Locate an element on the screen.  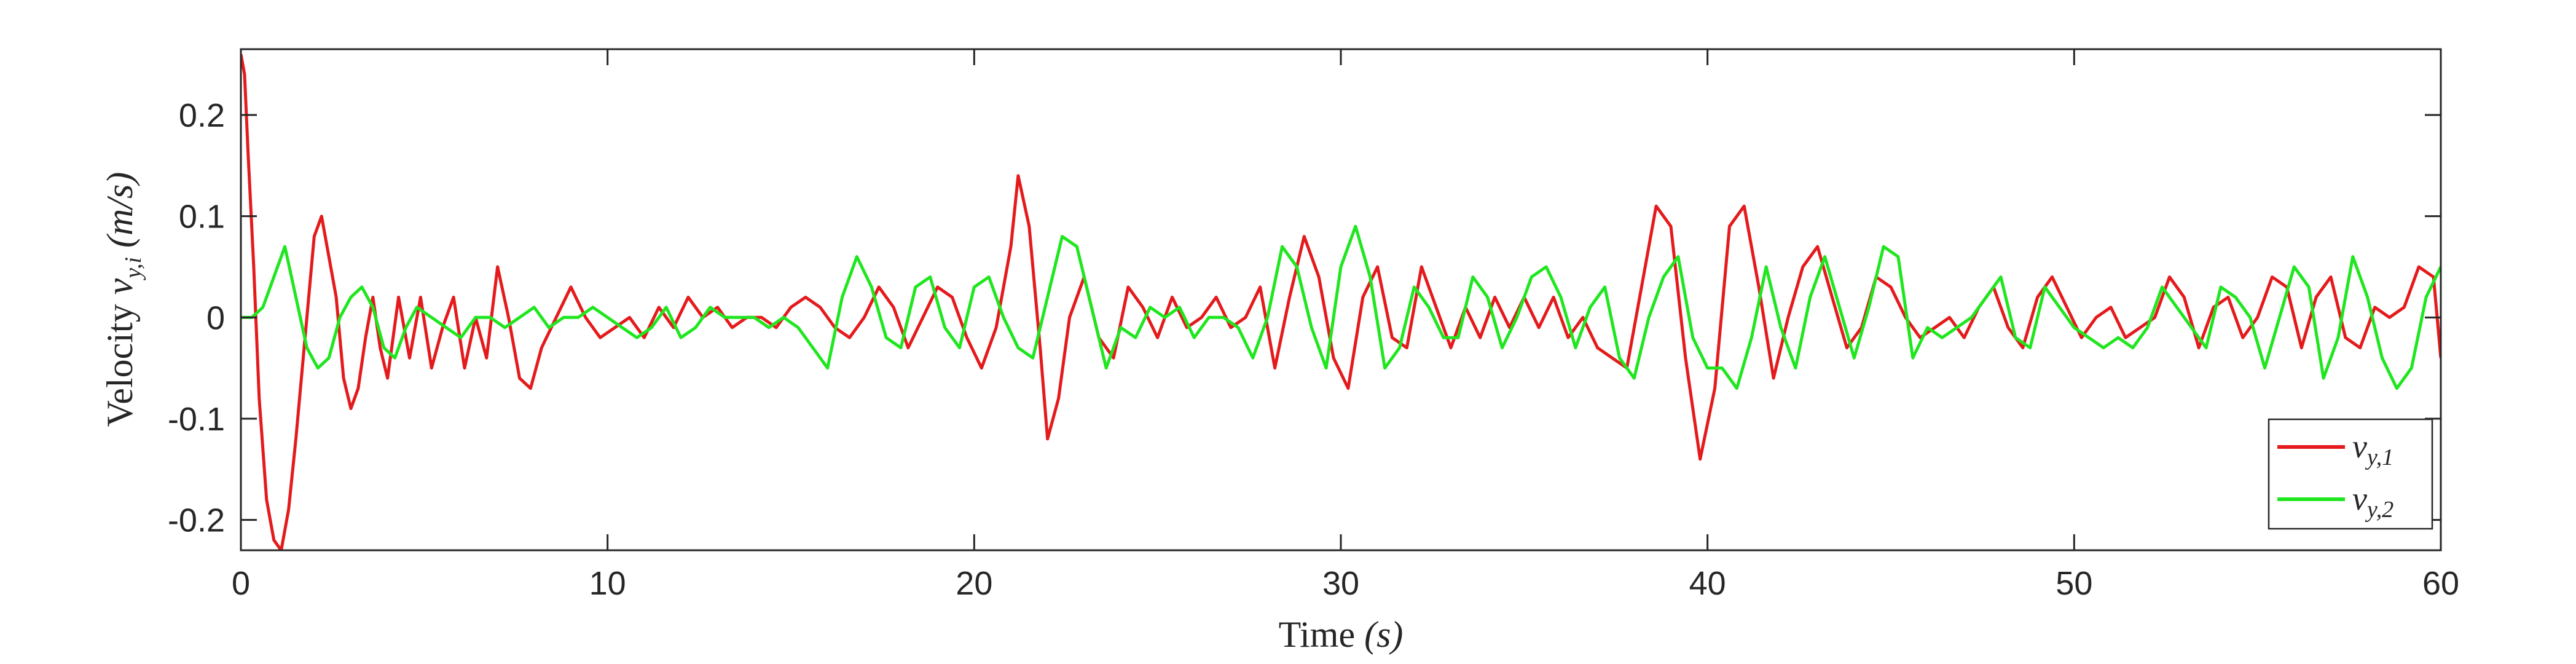
x-tick-label: 40 is located at coordinates (1707, 583).